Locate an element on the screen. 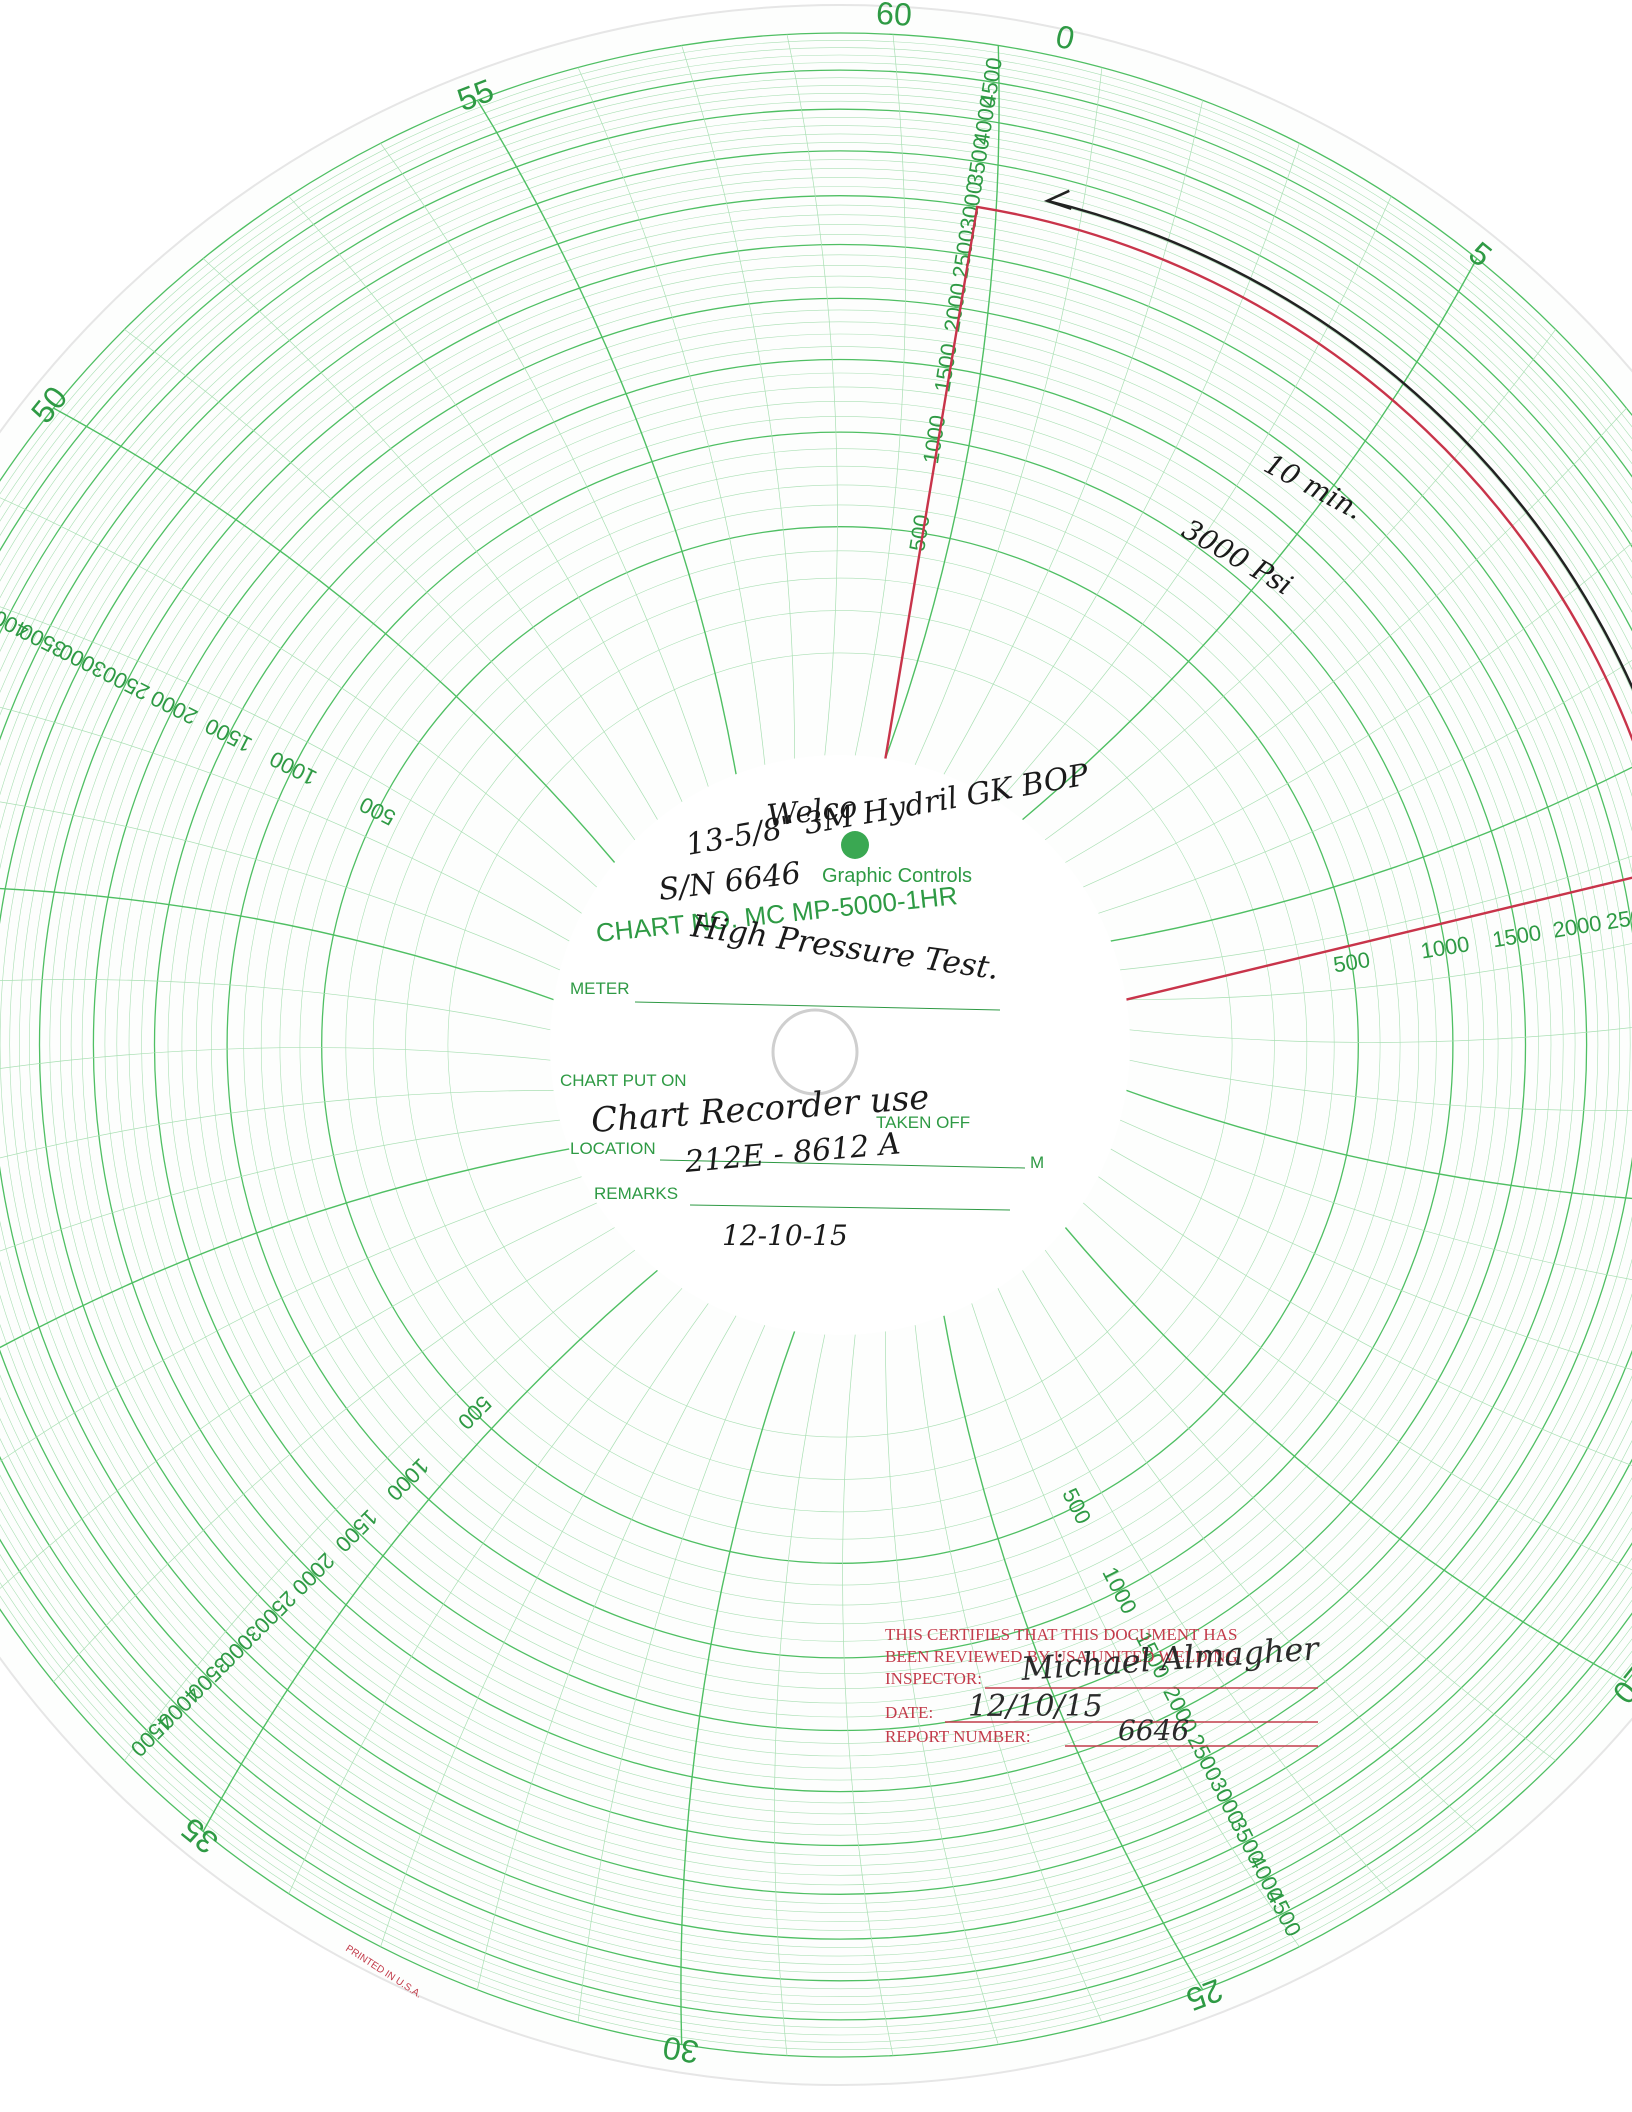  chart-put-on-label: CHART PUT ON is located at coordinates (623, 1080).